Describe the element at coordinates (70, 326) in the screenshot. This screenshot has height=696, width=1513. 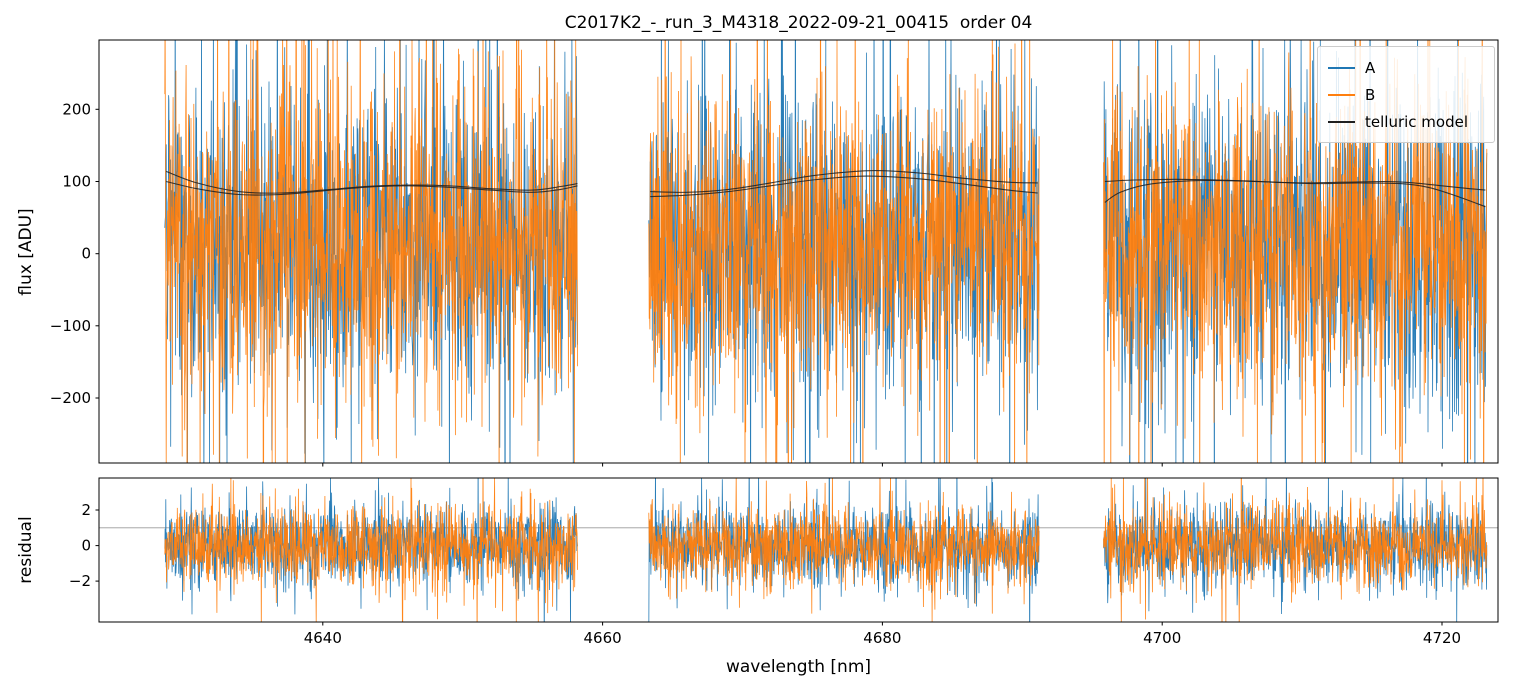
I see `svg-text: −100` at that location.